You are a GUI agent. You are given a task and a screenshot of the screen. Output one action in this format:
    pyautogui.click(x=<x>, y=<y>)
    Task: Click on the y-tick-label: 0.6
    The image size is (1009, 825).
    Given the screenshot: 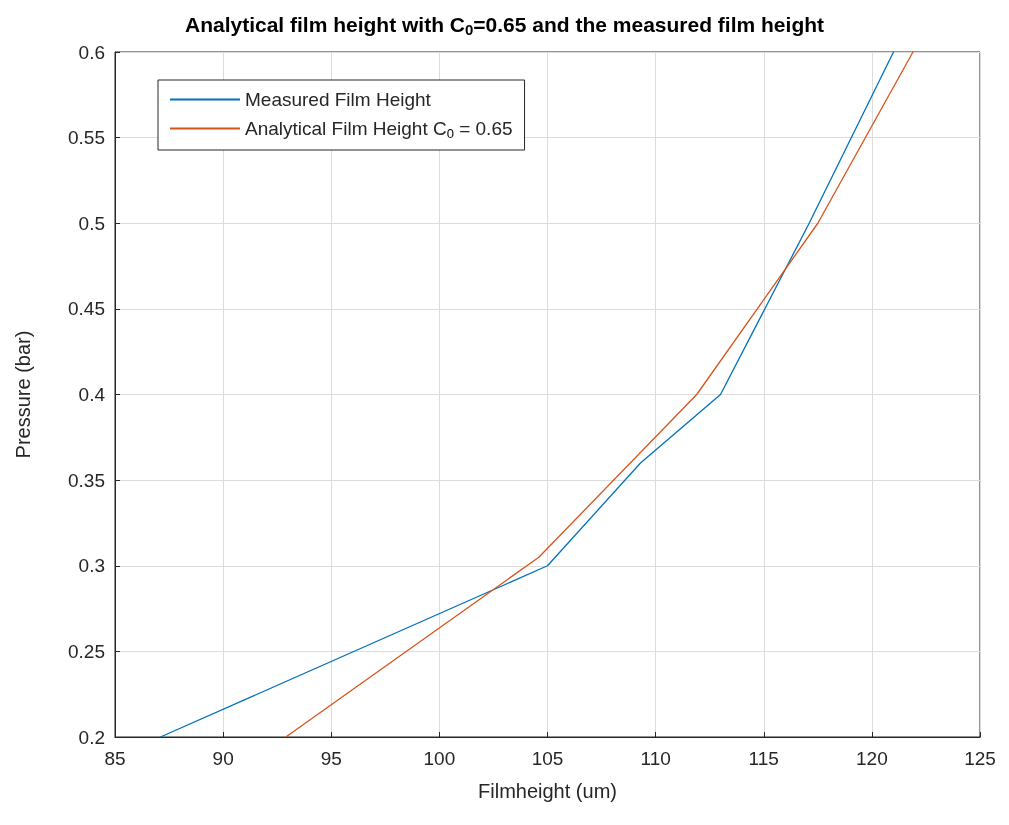 What is the action you would take?
    pyautogui.click(x=91, y=52)
    